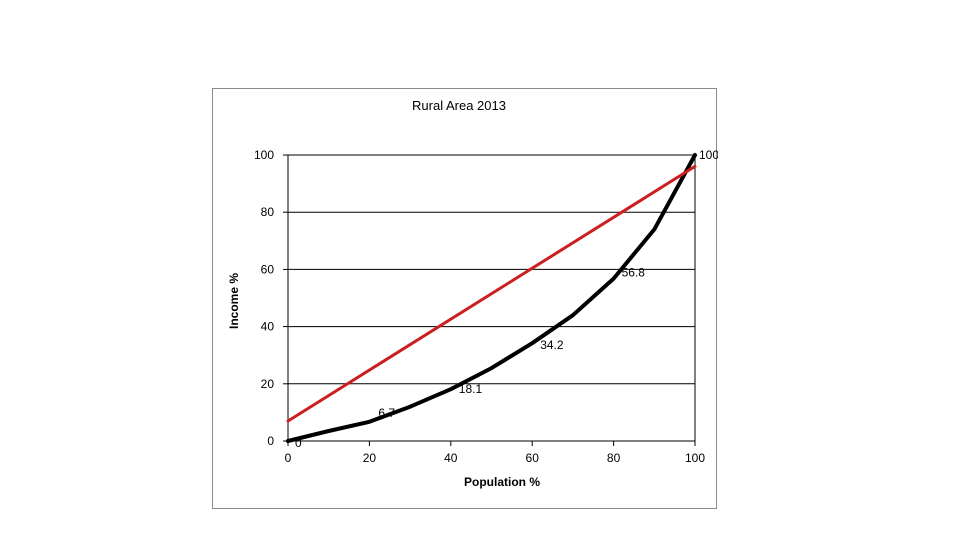  What do you see at coordinates (386, 413) in the screenshot?
I see `data-label: 6.7` at bounding box center [386, 413].